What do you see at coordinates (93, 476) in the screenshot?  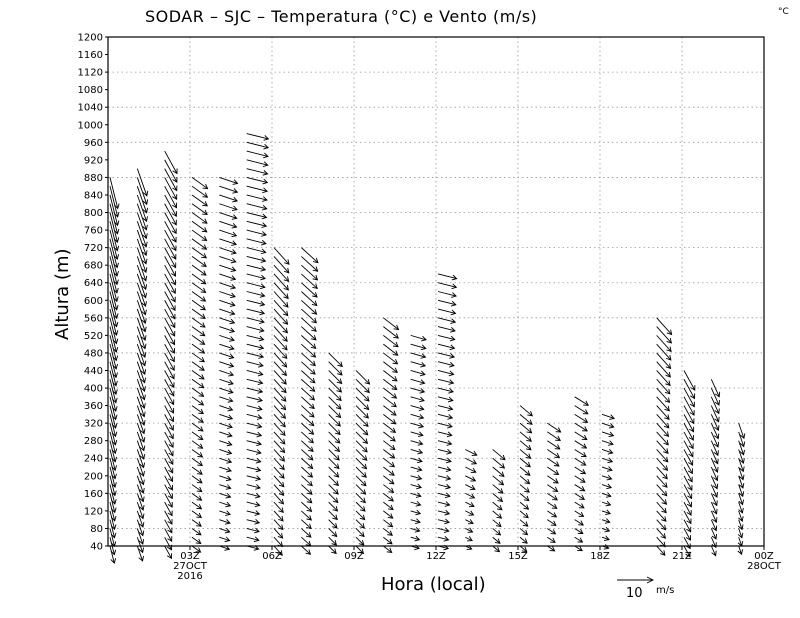 I see `y-tick-label: 200` at bounding box center [93, 476].